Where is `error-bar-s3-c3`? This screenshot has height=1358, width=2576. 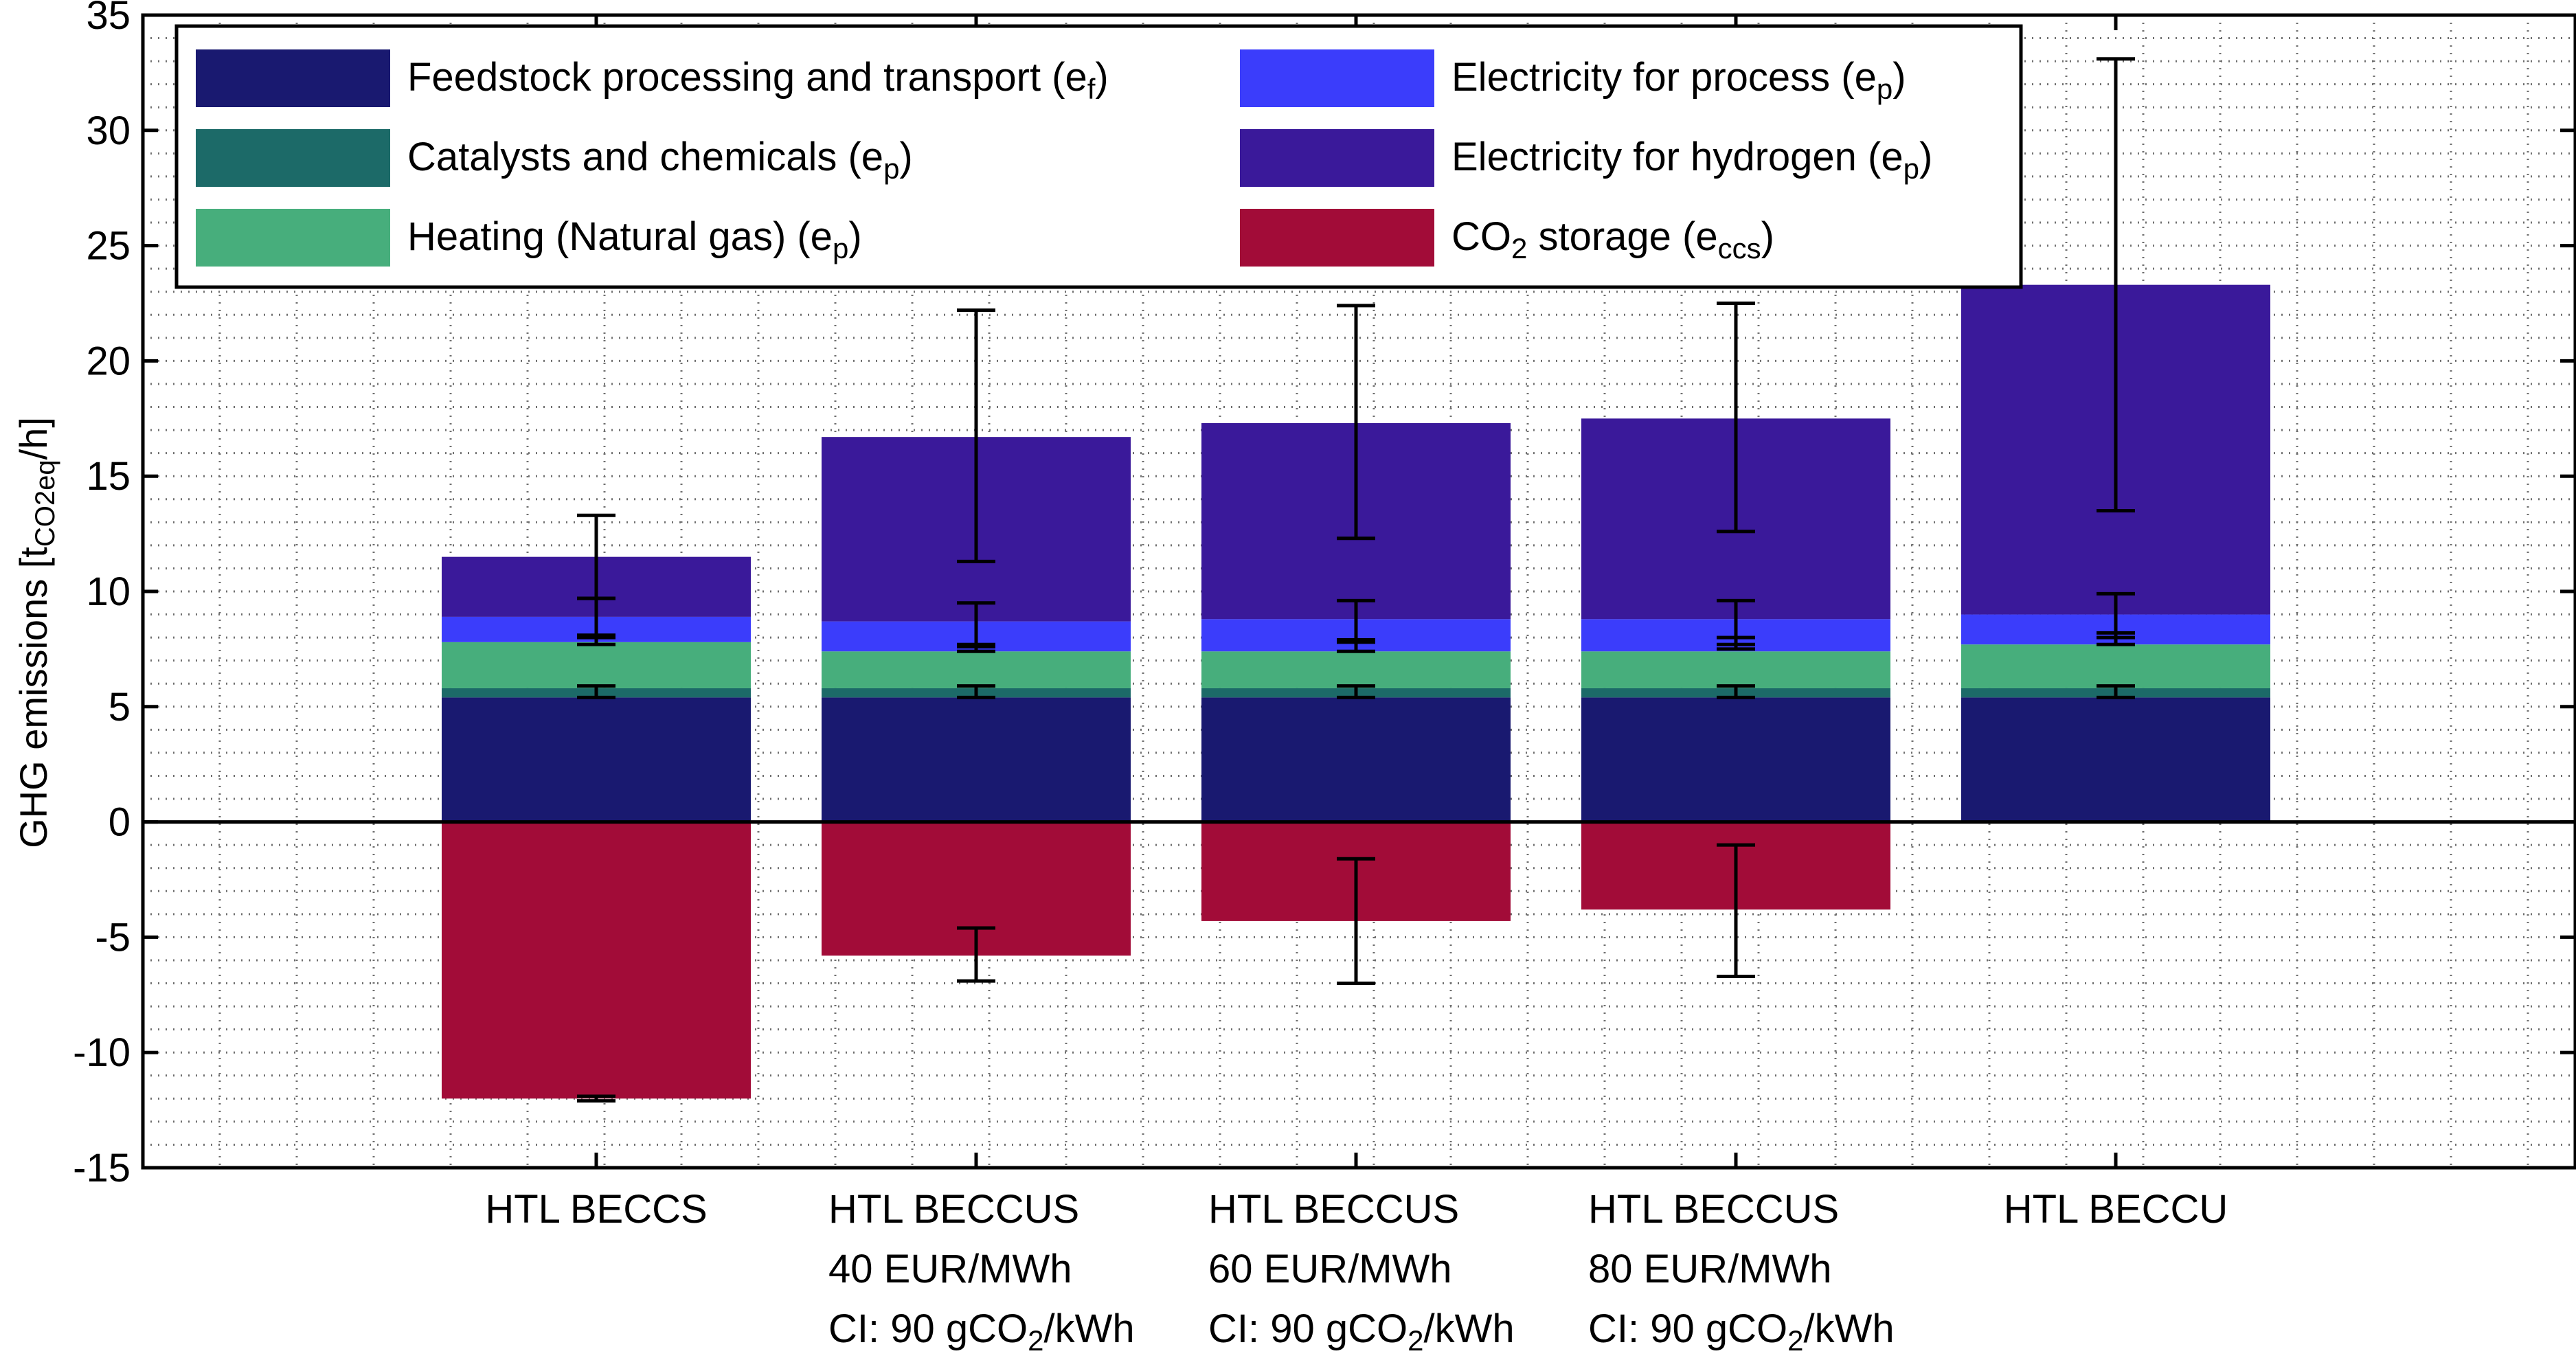
error-bar-s3-c3 is located at coordinates (1736, 622).